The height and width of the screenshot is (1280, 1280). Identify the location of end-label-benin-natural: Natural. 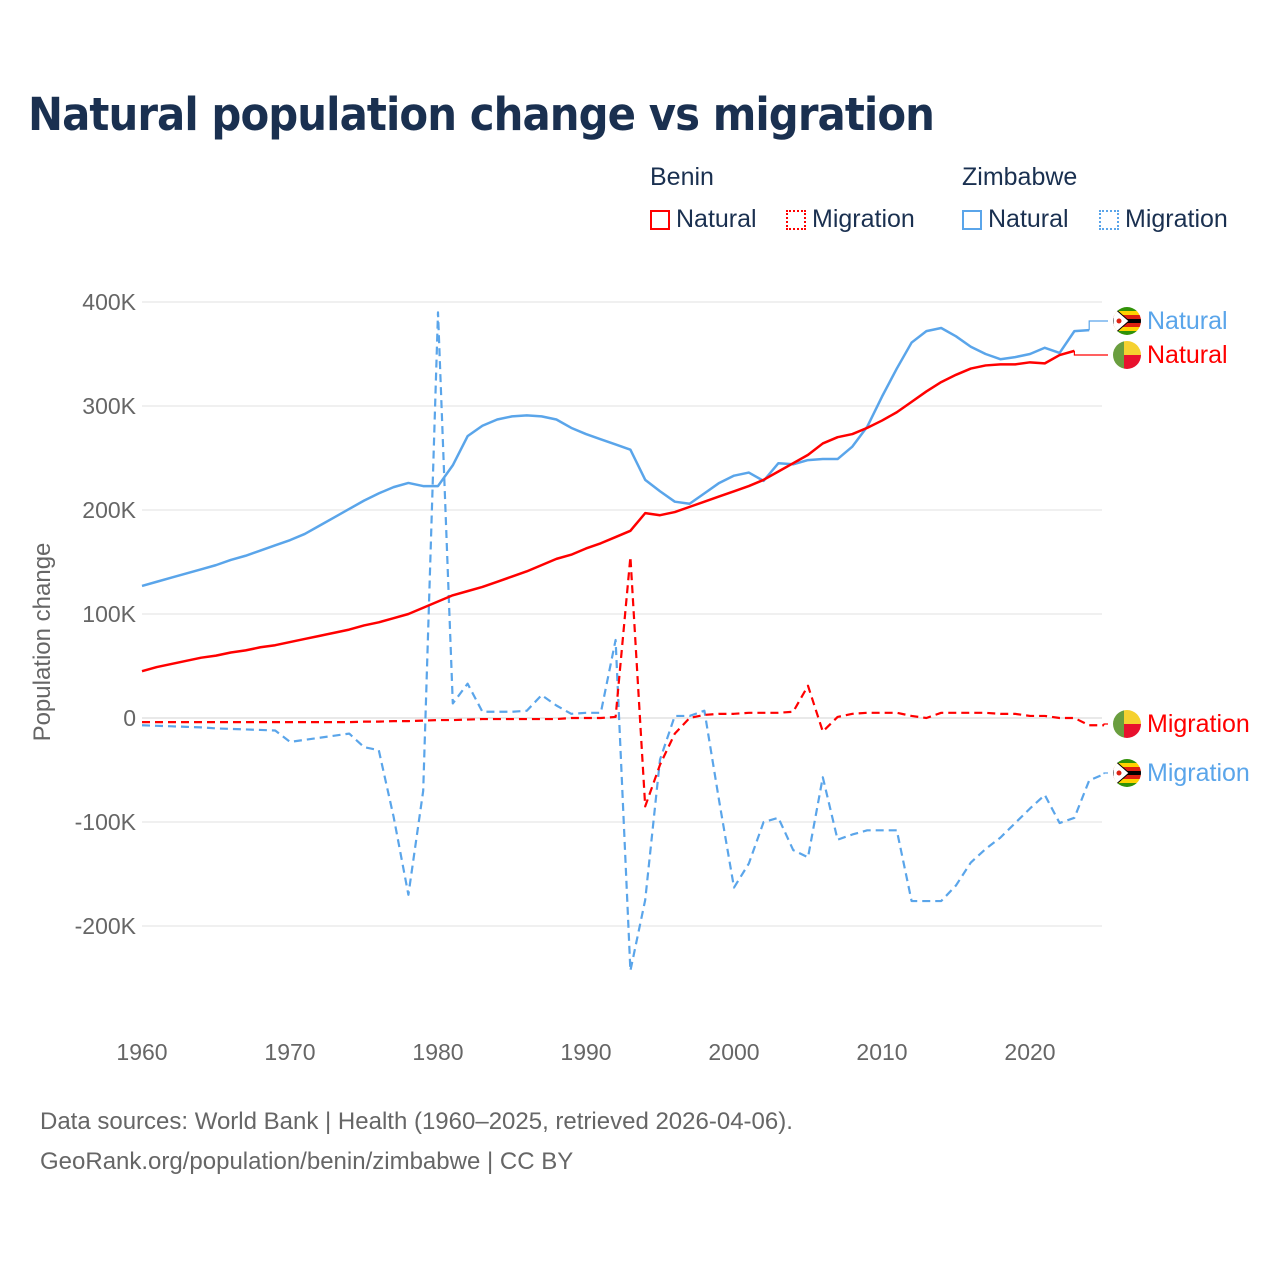
(1187, 355).